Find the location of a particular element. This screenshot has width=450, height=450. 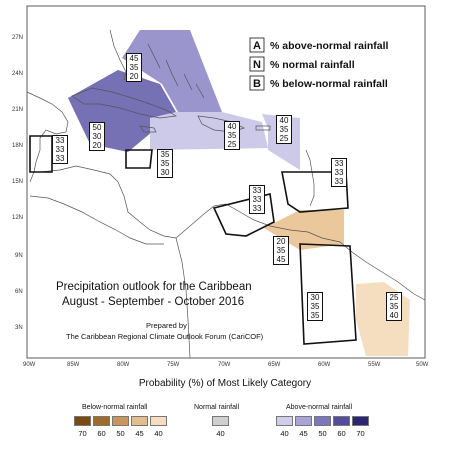

normal-swatch-value: 40 is located at coordinates (220, 433).